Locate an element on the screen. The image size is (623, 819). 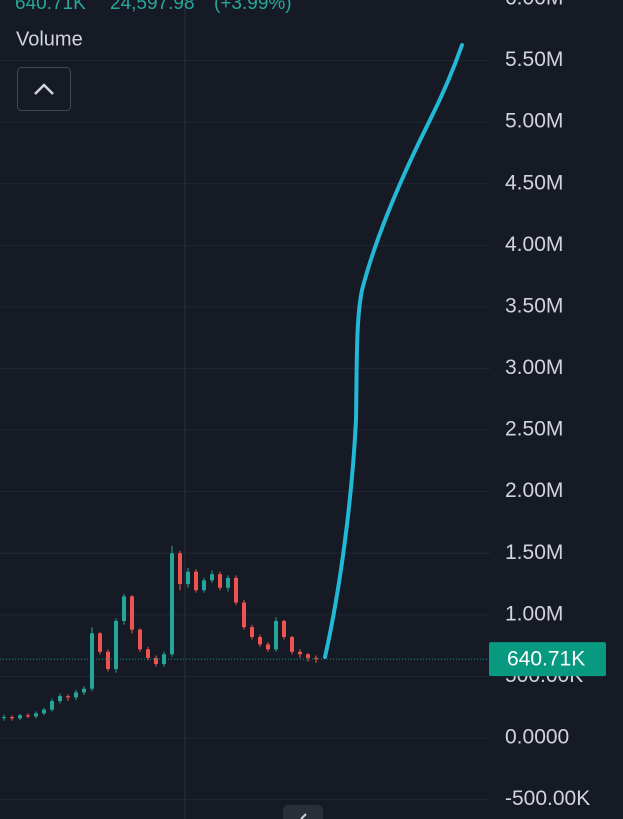
chevron-left is located at coordinates (303, 816).